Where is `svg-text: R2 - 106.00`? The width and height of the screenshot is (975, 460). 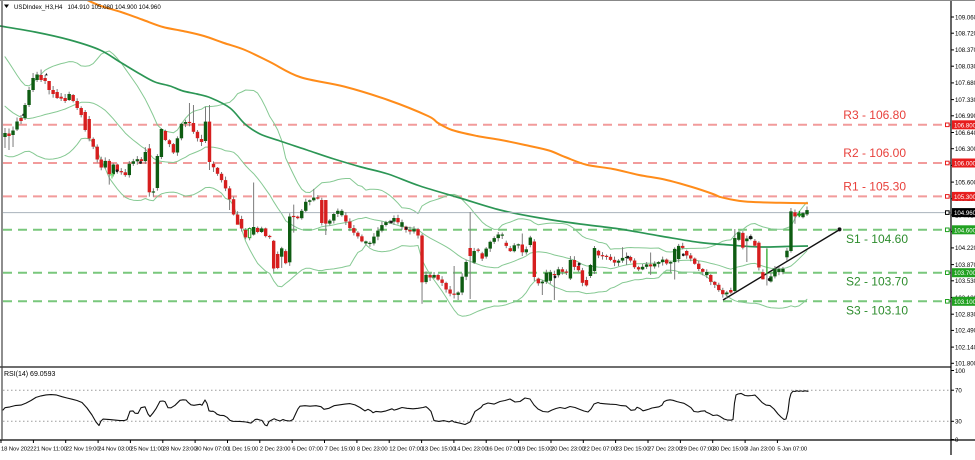
svg-text: R2 - 106.00 is located at coordinates (874, 153).